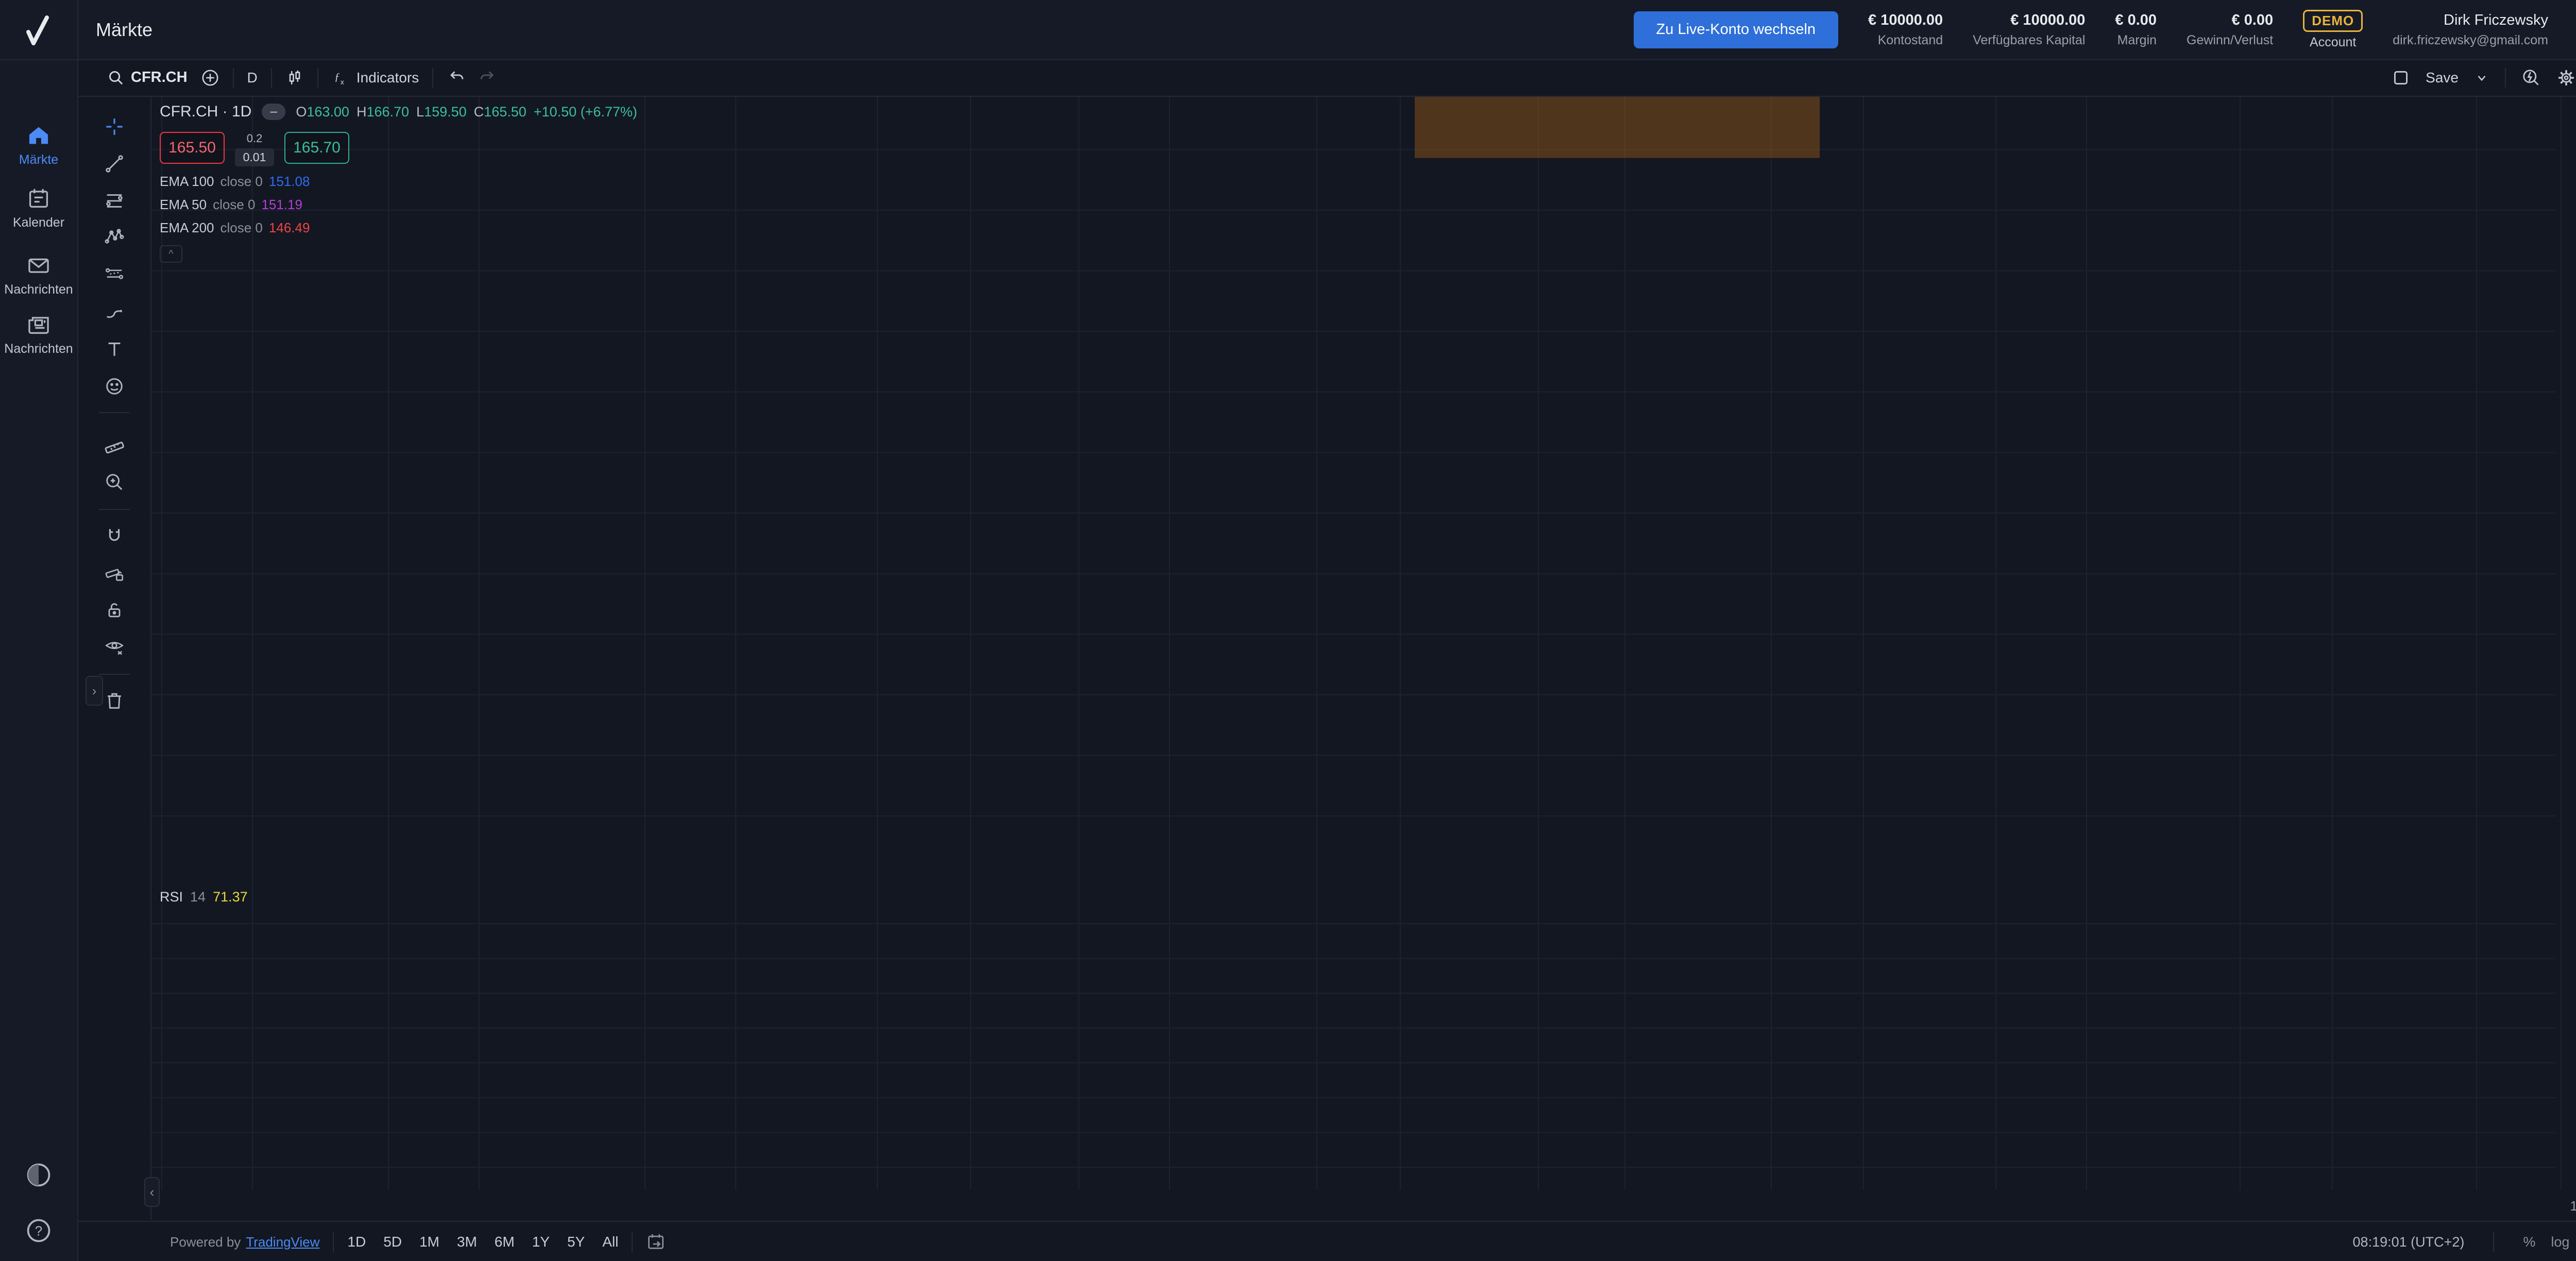 Image resolution: width=2576 pixels, height=1261 pixels. What do you see at coordinates (235, 227) in the screenshot?
I see `indicator-legend-ema200: EMA 200 close 0 146.49` at bounding box center [235, 227].